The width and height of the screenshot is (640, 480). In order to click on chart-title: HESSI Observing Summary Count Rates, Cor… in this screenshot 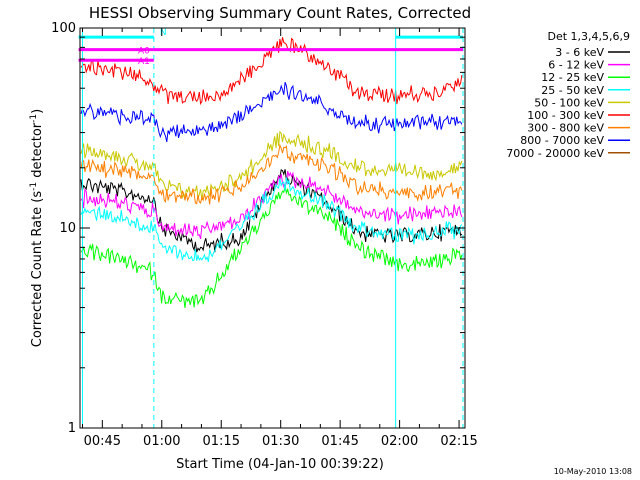, I will do `click(280, 13)`.